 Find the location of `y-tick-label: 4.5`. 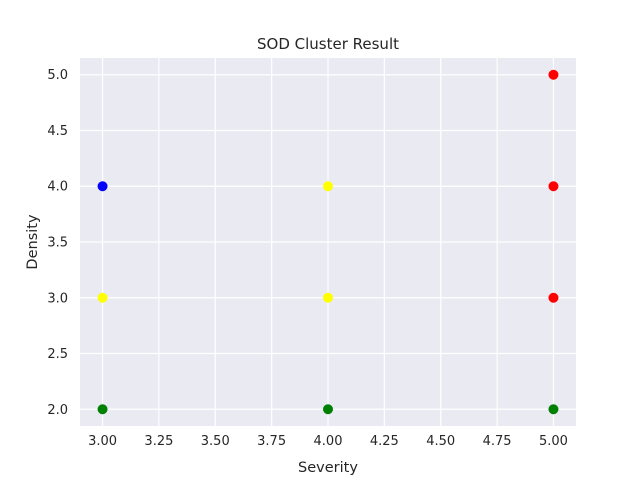

y-tick-label: 4.5 is located at coordinates (57, 131).